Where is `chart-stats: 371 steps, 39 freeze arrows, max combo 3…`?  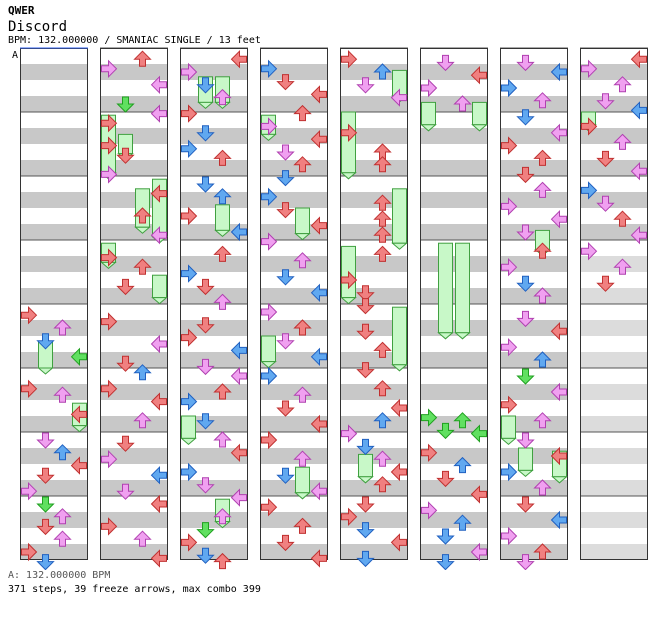
chart-stats: 371 steps, 39 freeze arrows, max combo 3… is located at coordinates (134, 589).